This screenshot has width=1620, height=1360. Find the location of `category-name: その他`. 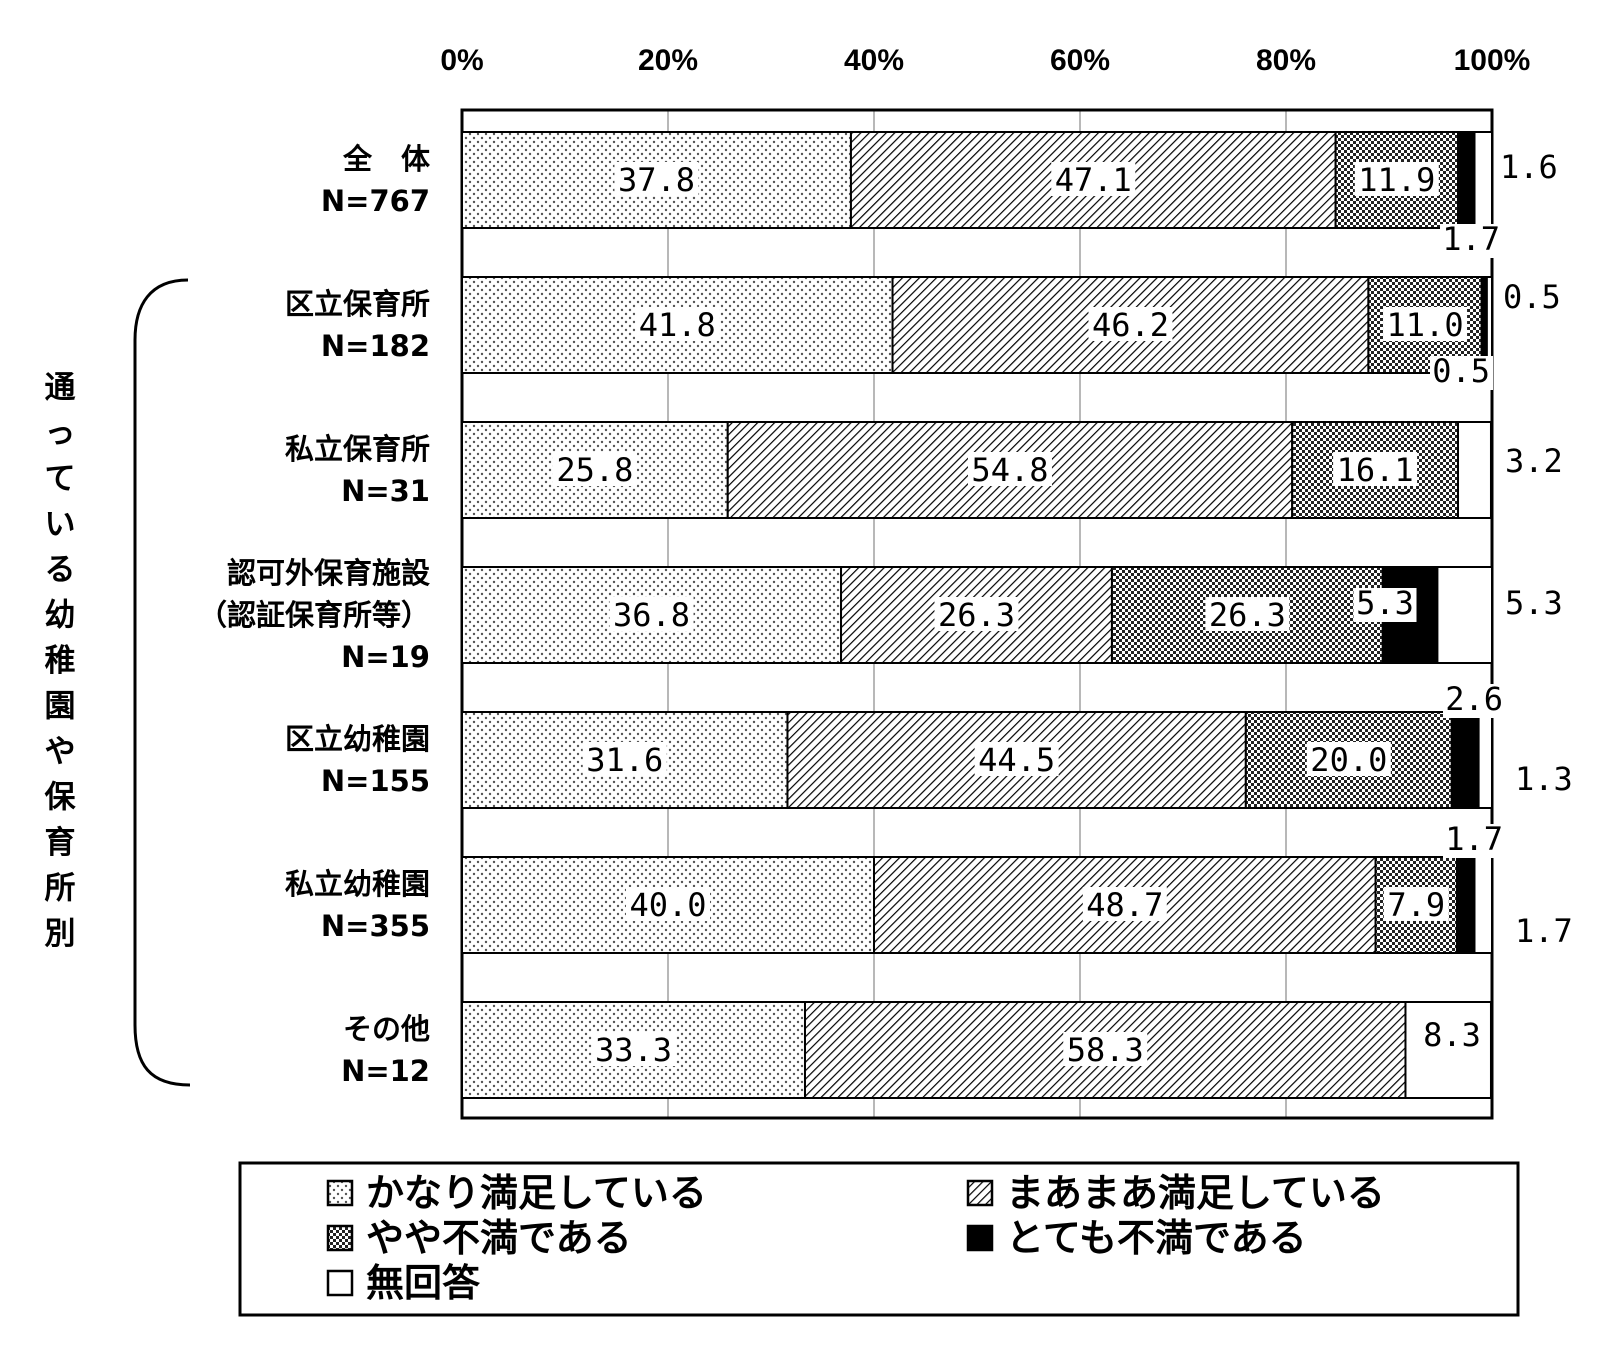

category-name: その他 is located at coordinates (386, 1029).